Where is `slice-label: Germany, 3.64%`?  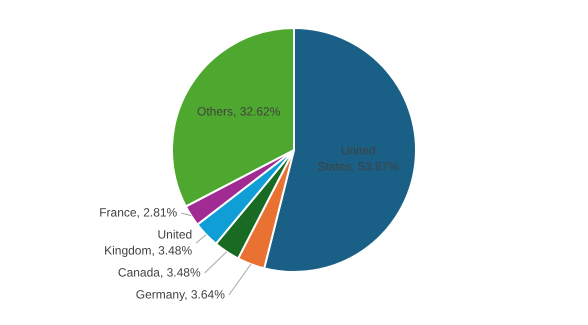
slice-label: Germany, 3.64% is located at coordinates (181, 294).